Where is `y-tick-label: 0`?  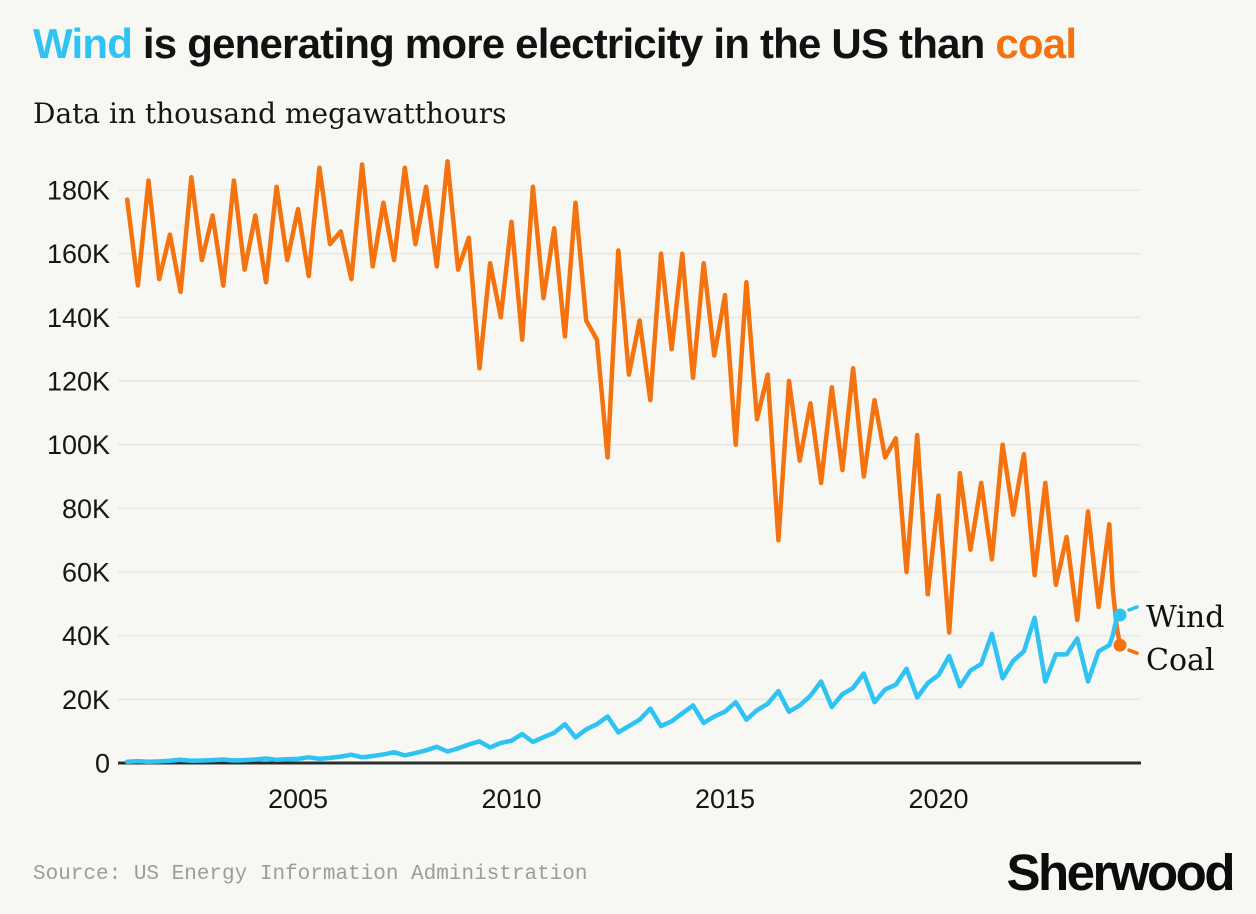 y-tick-label: 0 is located at coordinates (102, 764).